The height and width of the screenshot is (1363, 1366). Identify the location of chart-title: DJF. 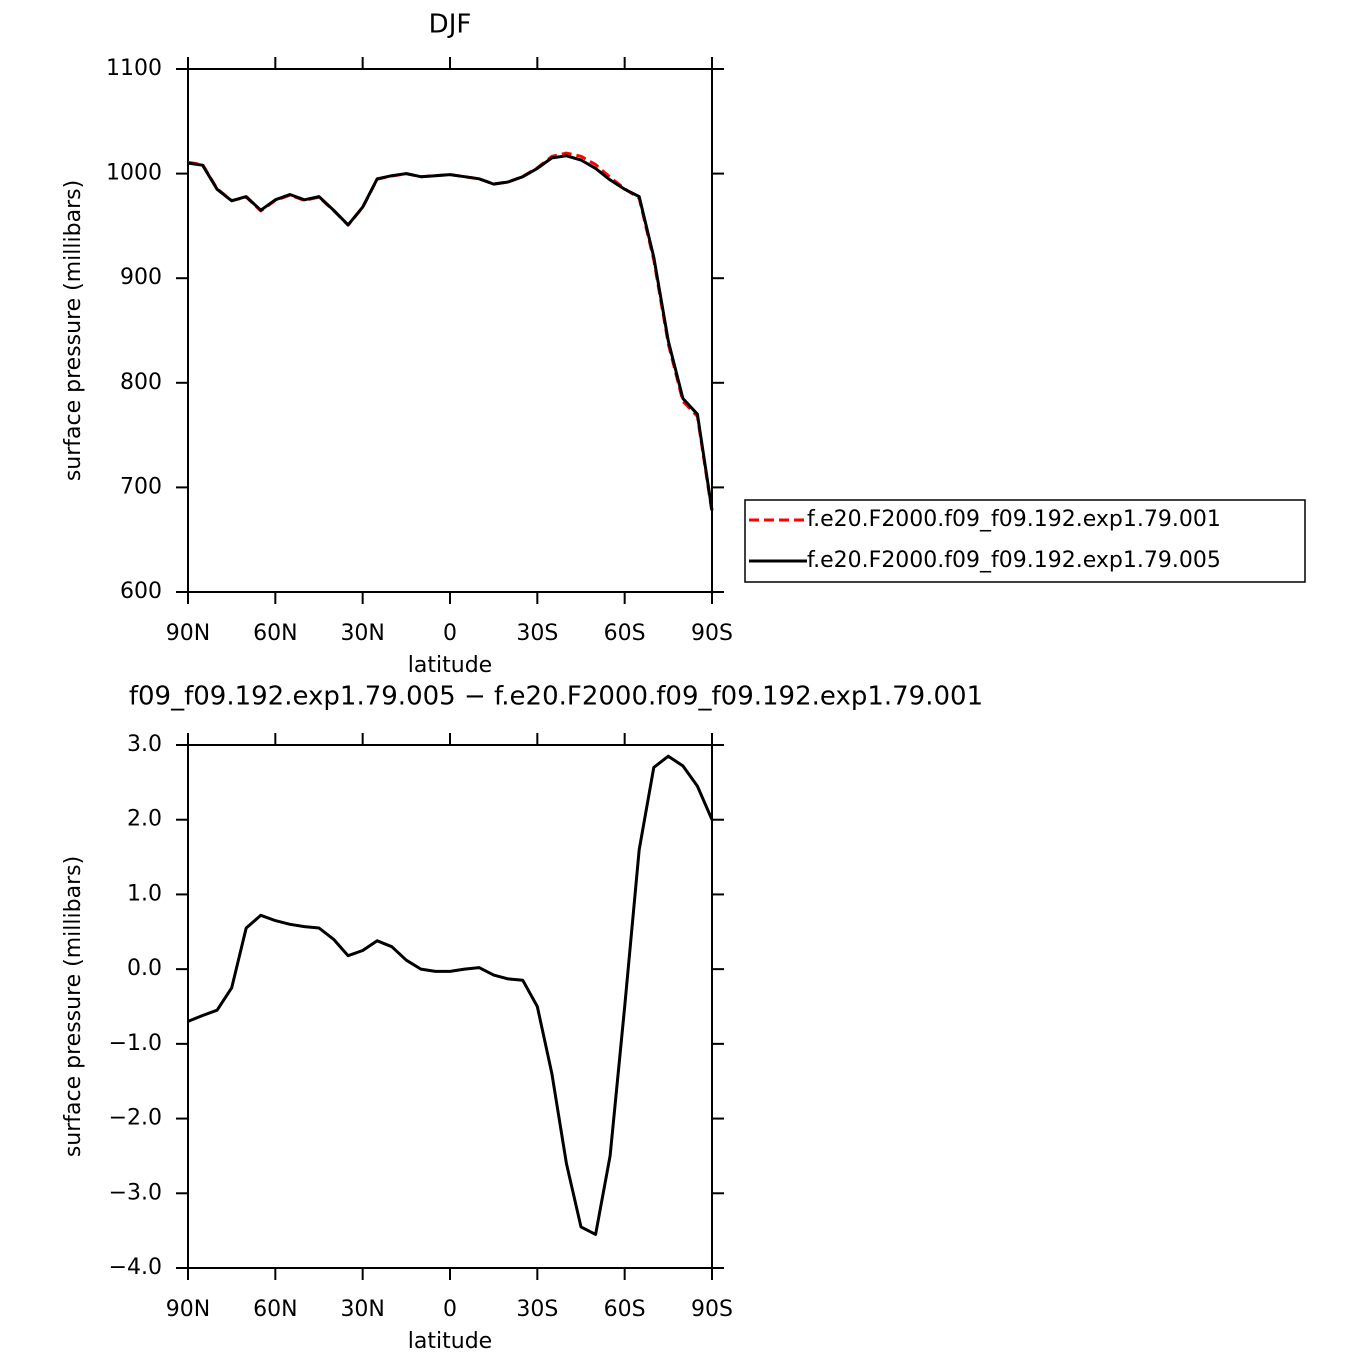
(450, 25).